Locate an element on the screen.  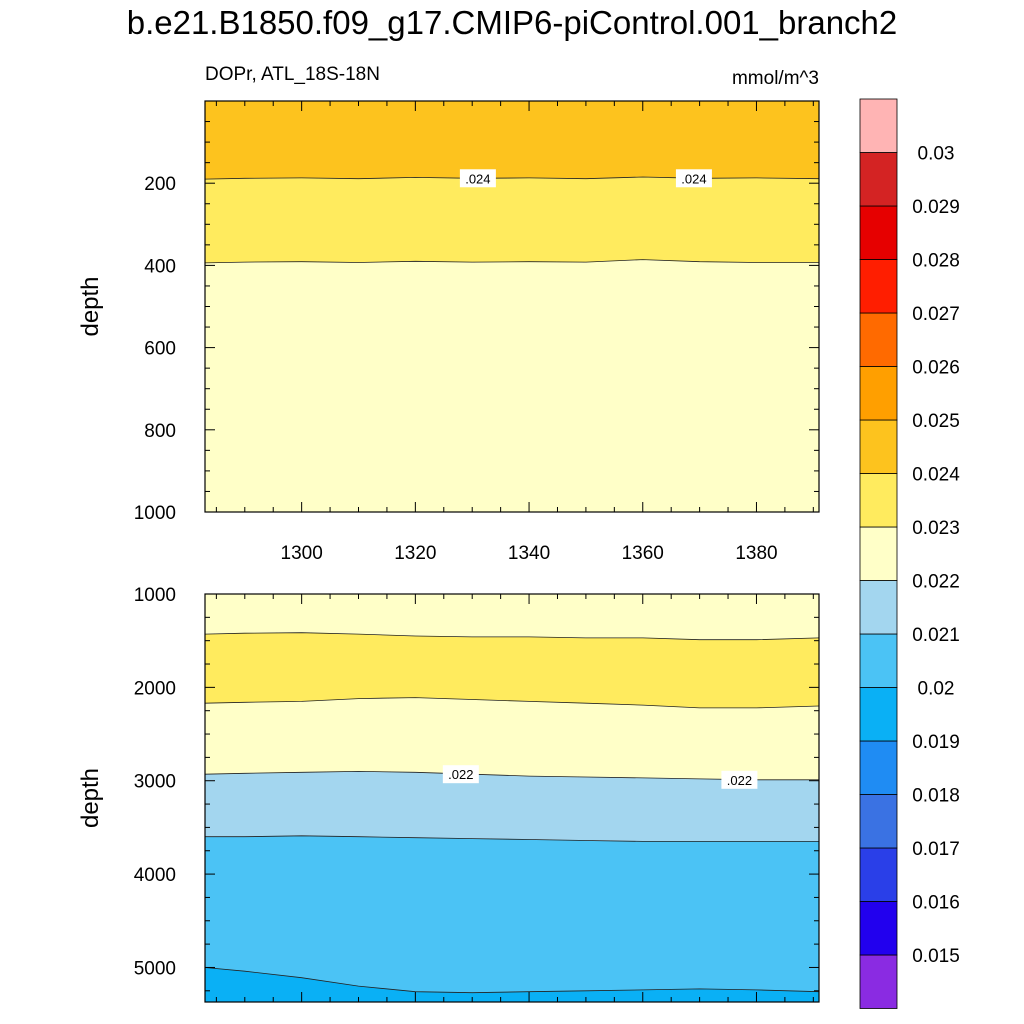
y-tick-label: 800 is located at coordinates (160, 431).